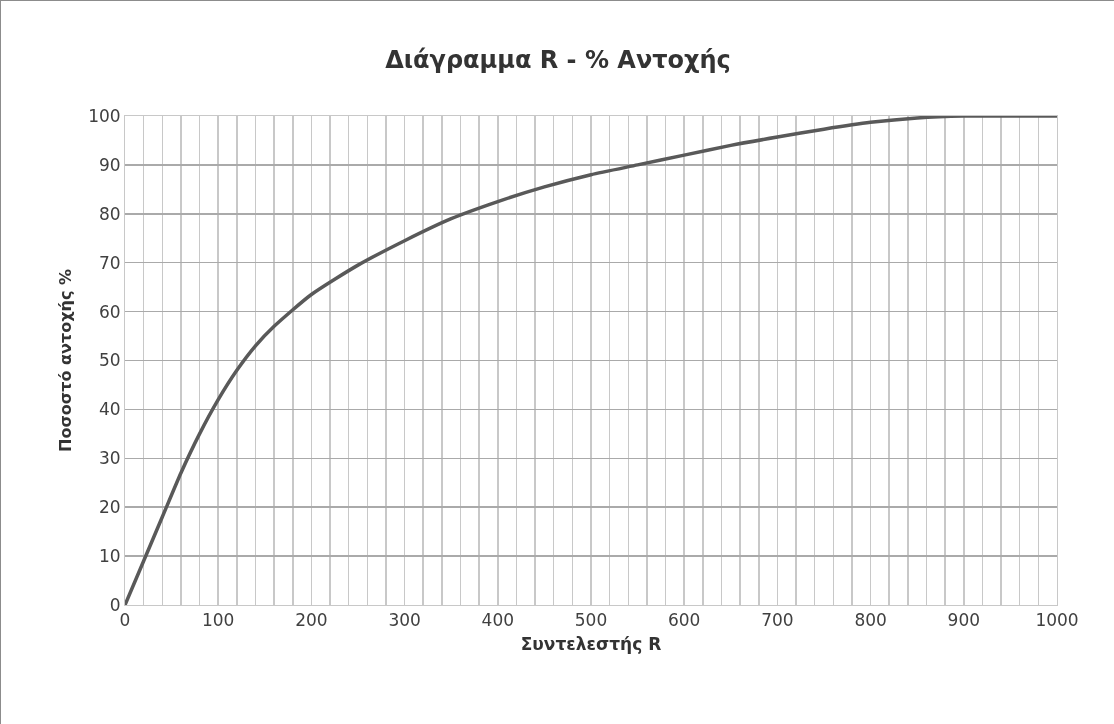 The image size is (1114, 724). What do you see at coordinates (109, 213) in the screenshot?
I see `y-tick-label: 80` at bounding box center [109, 213].